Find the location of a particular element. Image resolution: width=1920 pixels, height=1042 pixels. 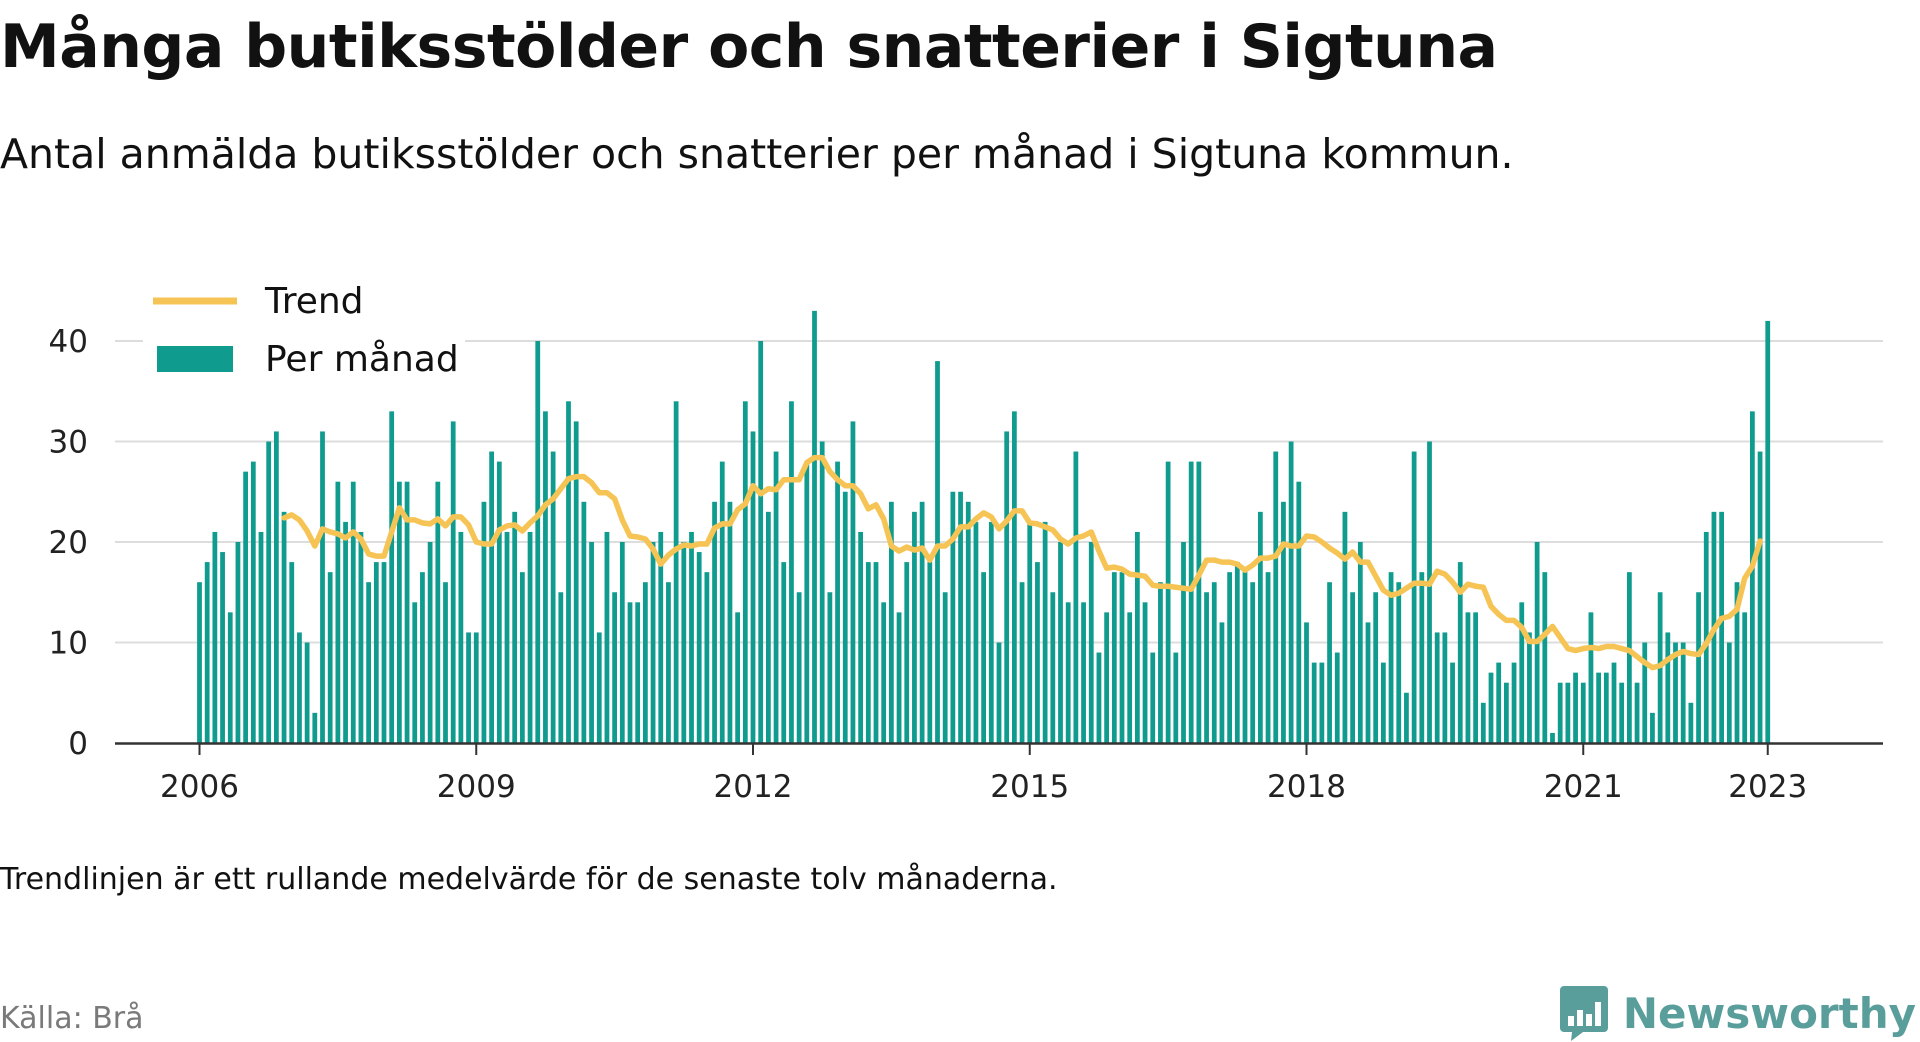

legend-background is located at coordinates (304, 342).